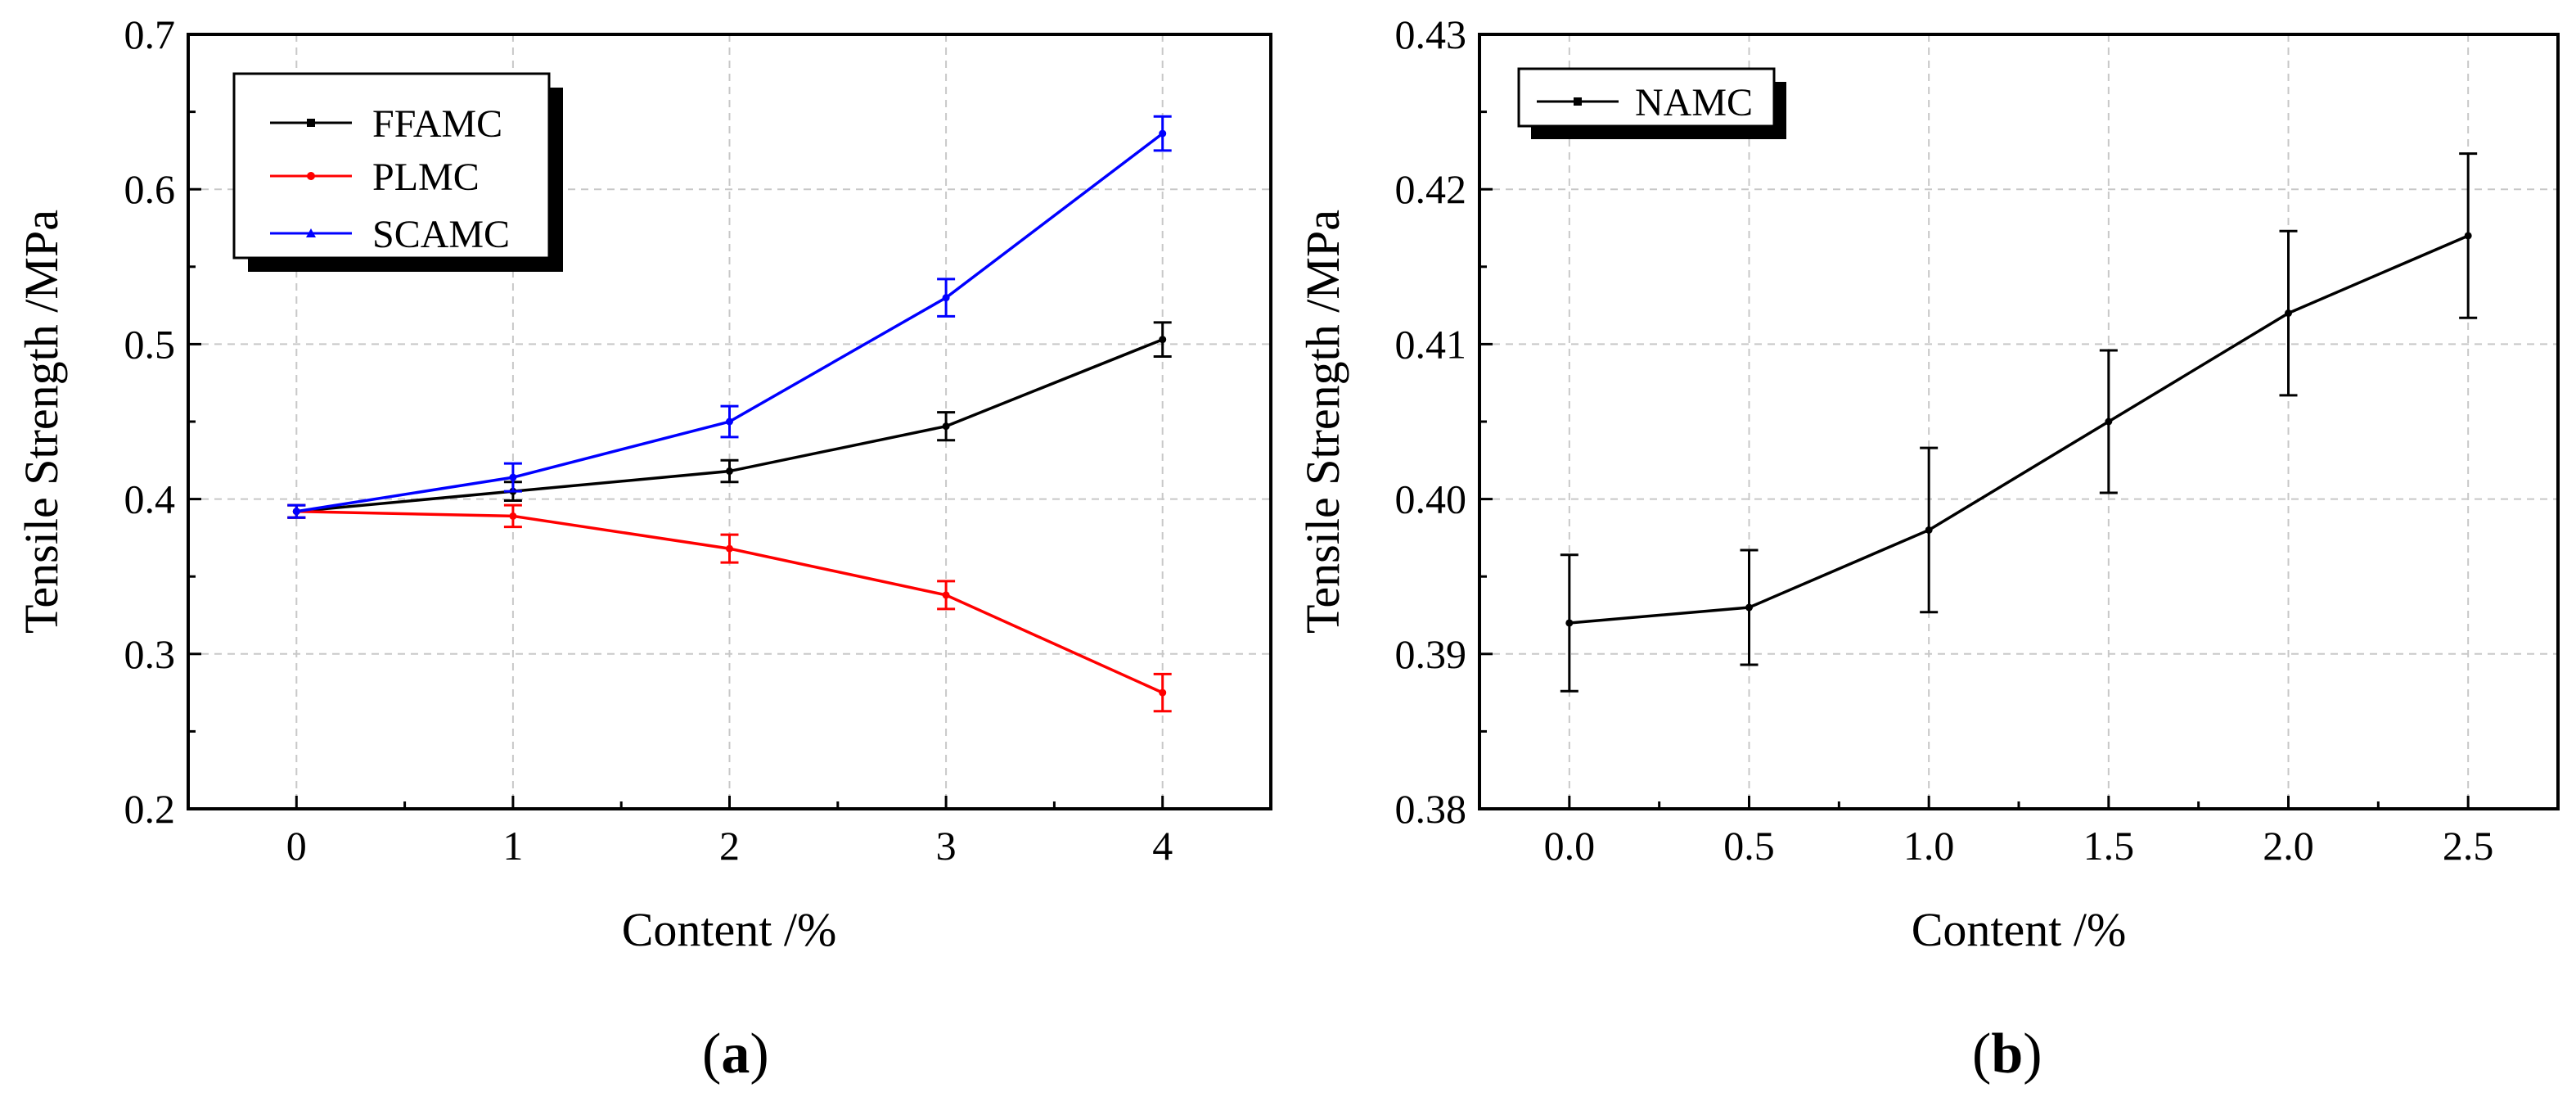 The height and width of the screenshot is (1106, 2576). What do you see at coordinates (150, 189) in the screenshot?
I see `y-tick-label: 0.6` at bounding box center [150, 189].